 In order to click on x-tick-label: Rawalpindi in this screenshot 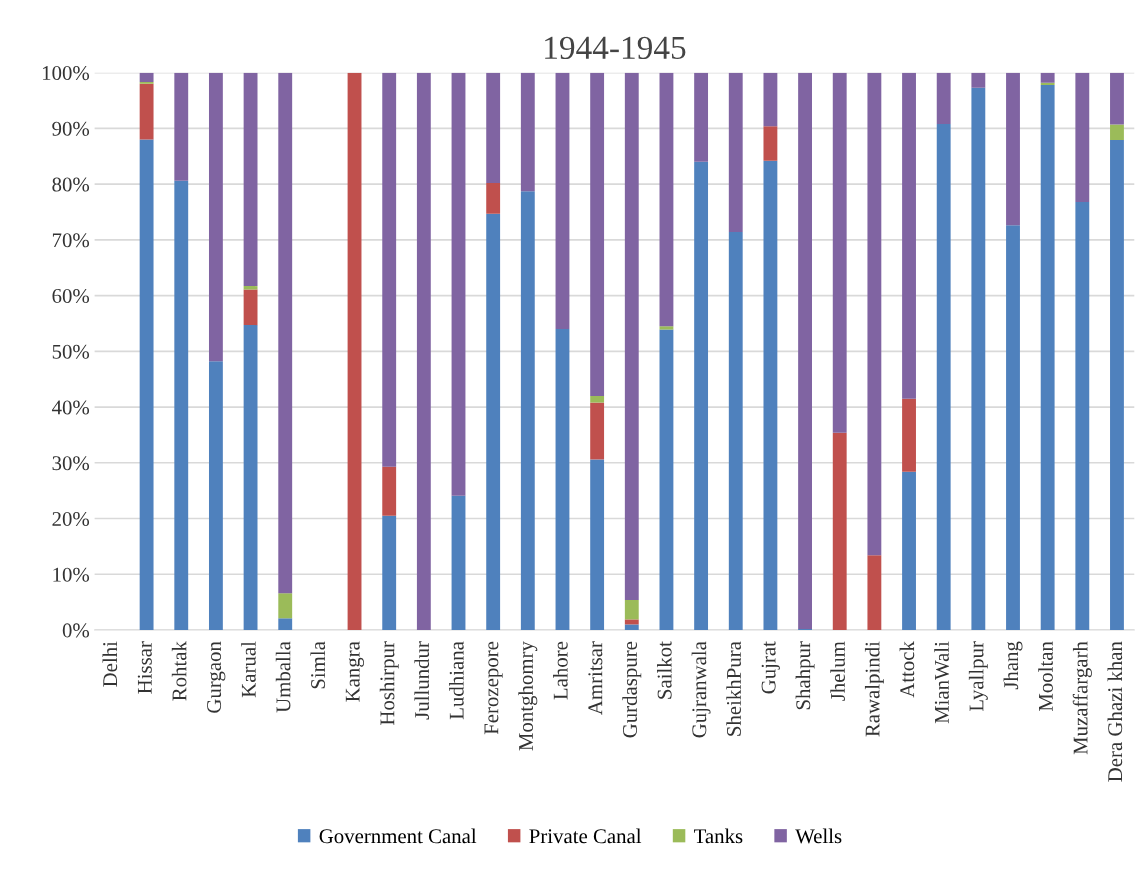, I will do `click(874, 689)`.